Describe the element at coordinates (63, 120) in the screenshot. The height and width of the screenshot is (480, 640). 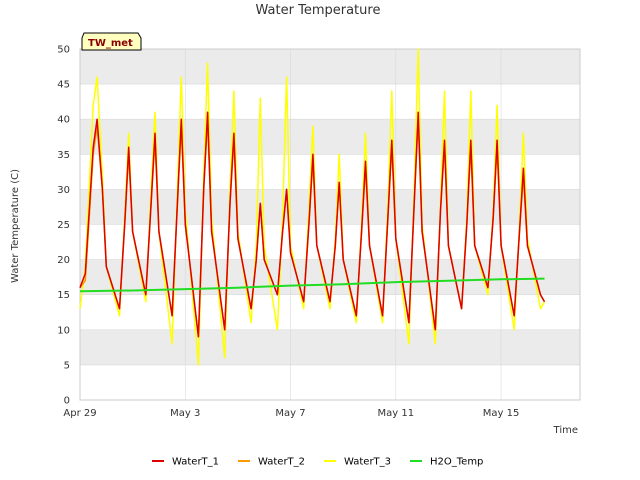
I see `y-tick-label: 40` at that location.